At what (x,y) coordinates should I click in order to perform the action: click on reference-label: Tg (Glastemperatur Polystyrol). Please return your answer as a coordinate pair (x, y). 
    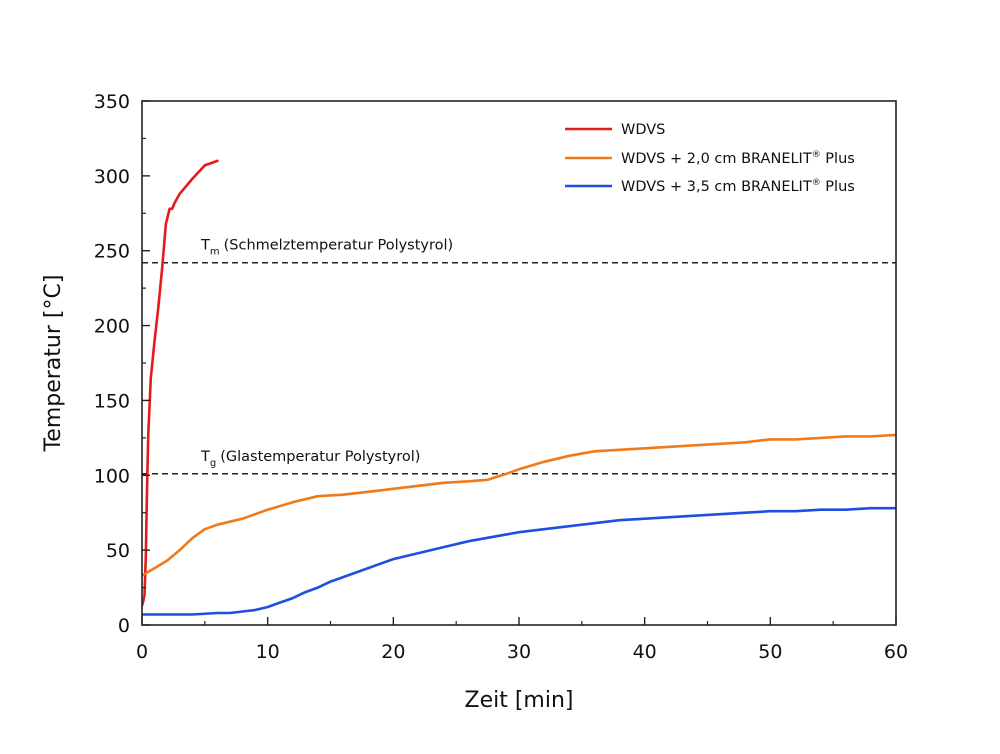
    Looking at the image, I should click on (310, 459).